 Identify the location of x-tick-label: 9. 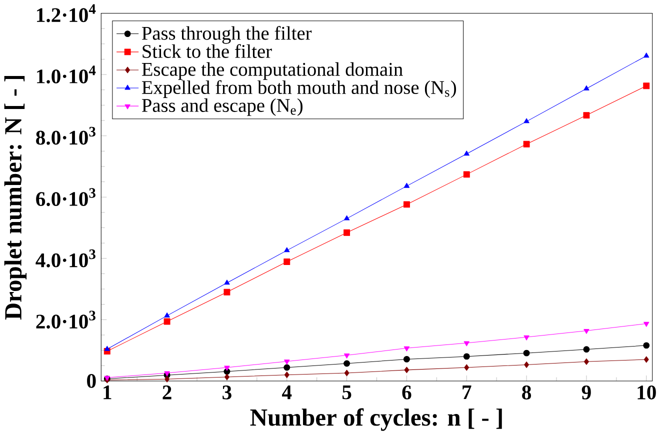
(586, 392).